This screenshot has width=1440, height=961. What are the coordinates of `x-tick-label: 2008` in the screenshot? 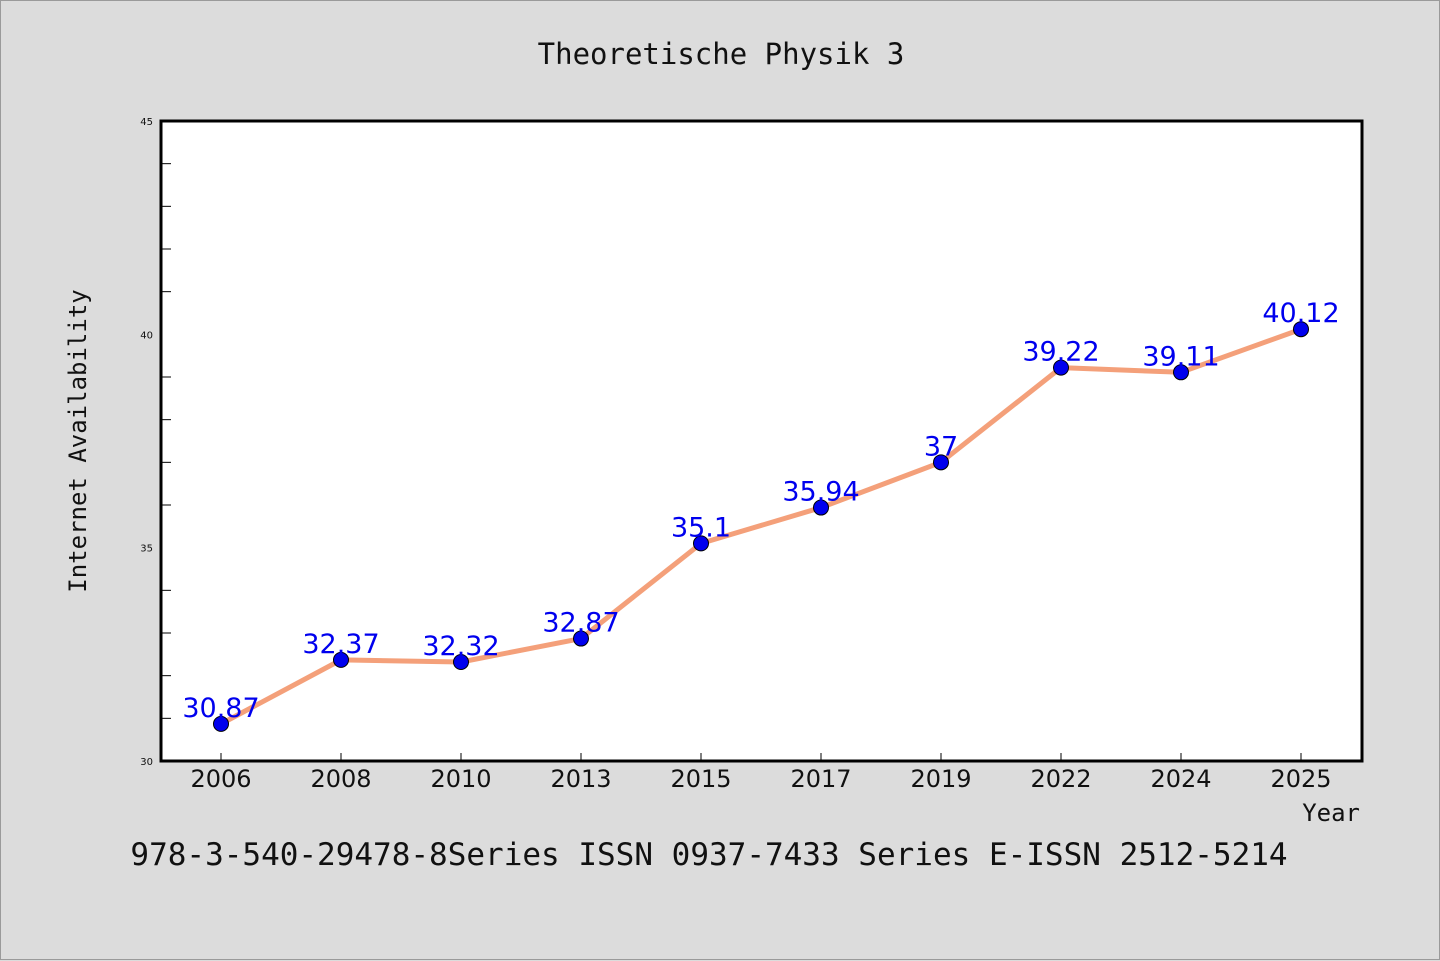 It's located at (340, 779).